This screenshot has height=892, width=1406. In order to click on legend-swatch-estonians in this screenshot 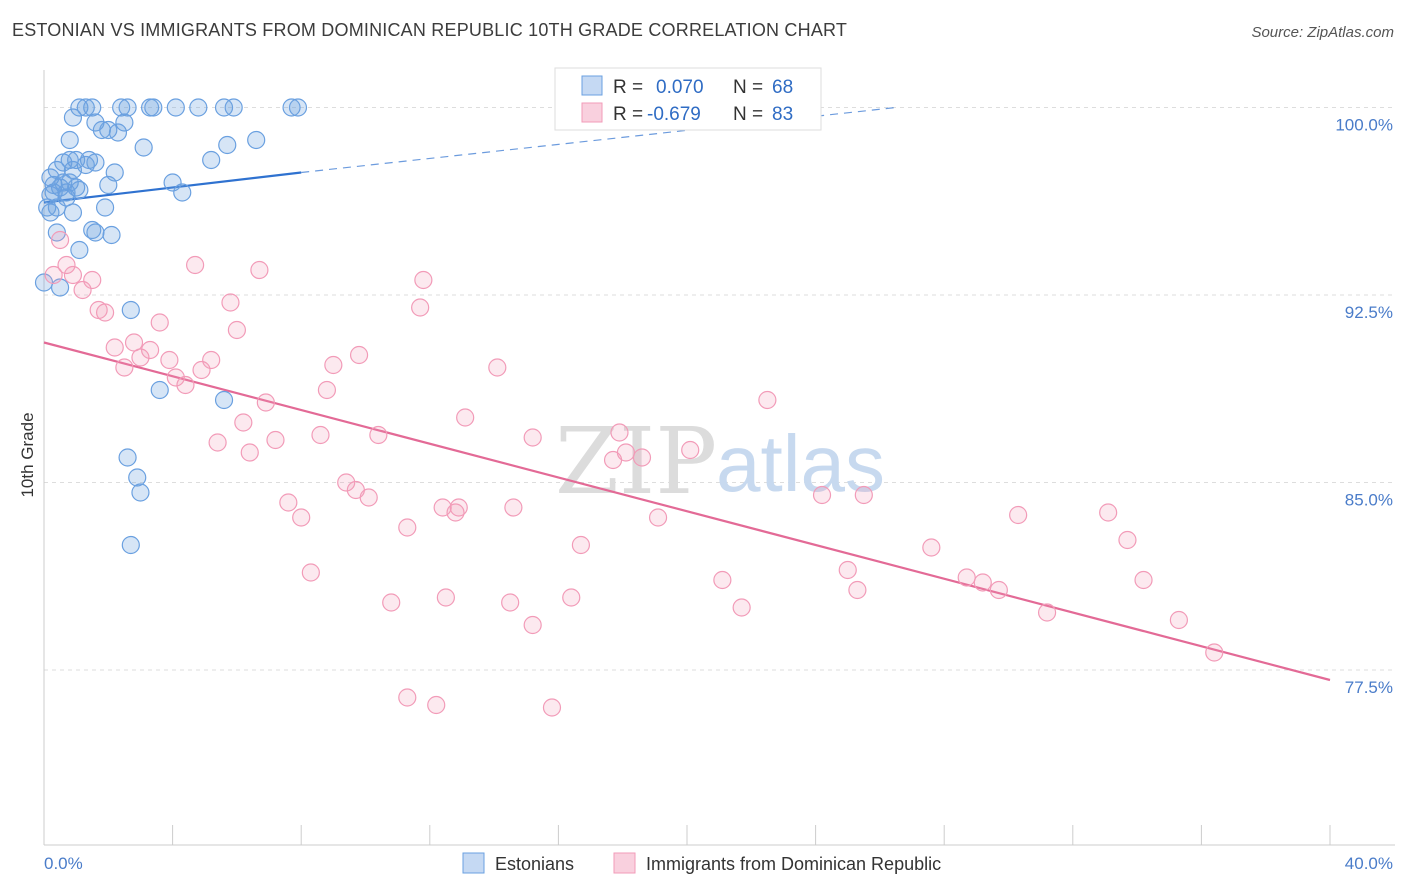, I will do `click(592, 85)`.